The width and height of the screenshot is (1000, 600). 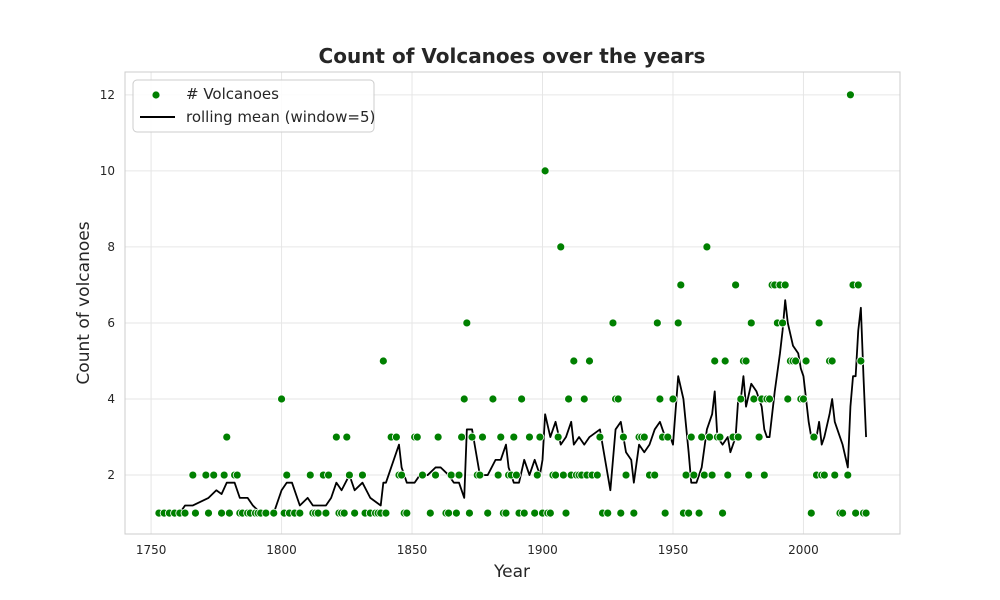 I want to click on y-tick-label: 8, so click(x=111, y=247).